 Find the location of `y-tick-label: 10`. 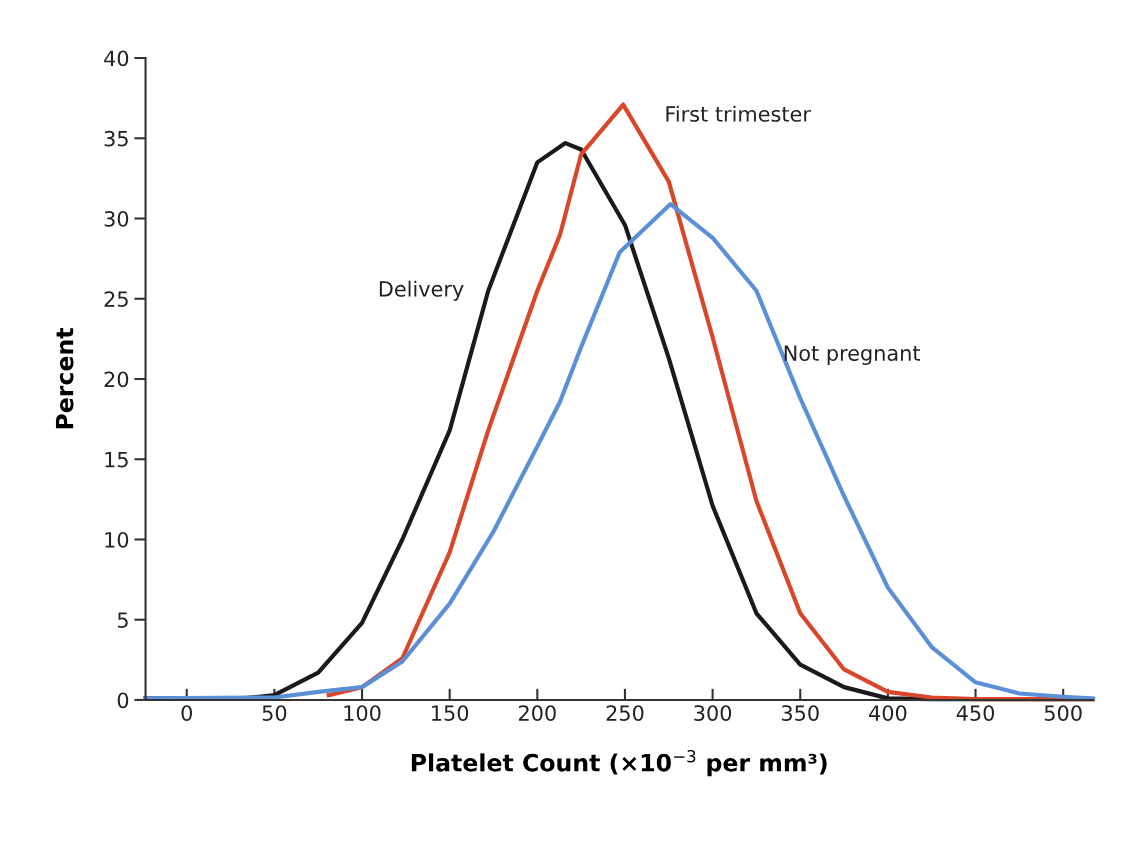

y-tick-label: 10 is located at coordinates (117, 539).